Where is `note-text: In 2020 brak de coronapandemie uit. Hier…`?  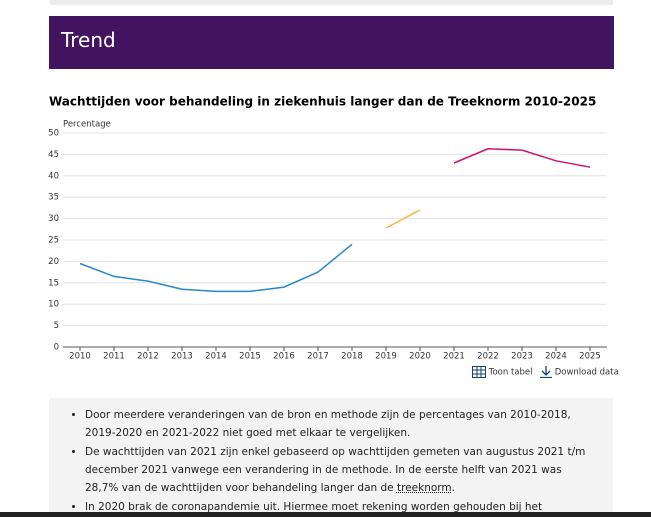
note-text: In 2020 brak de coronapandemie uit. Hier… is located at coordinates (314, 507).